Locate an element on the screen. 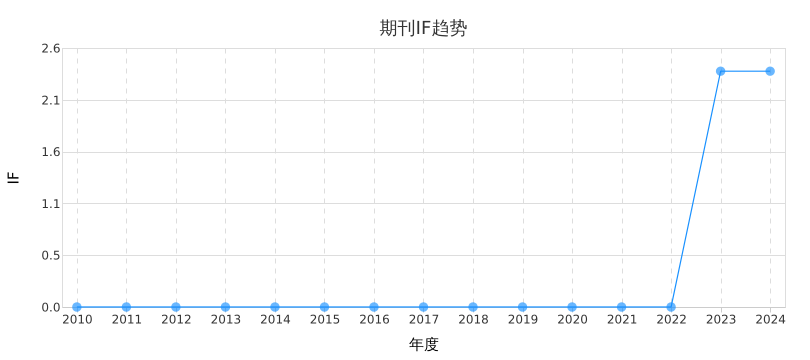  x-tick-label: 2014 is located at coordinates (275, 319).